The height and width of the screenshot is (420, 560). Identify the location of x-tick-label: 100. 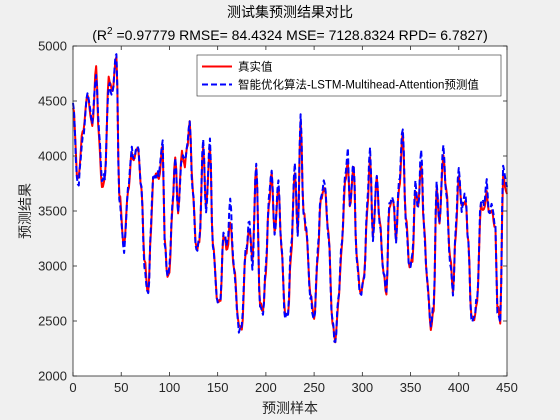
(170, 387).